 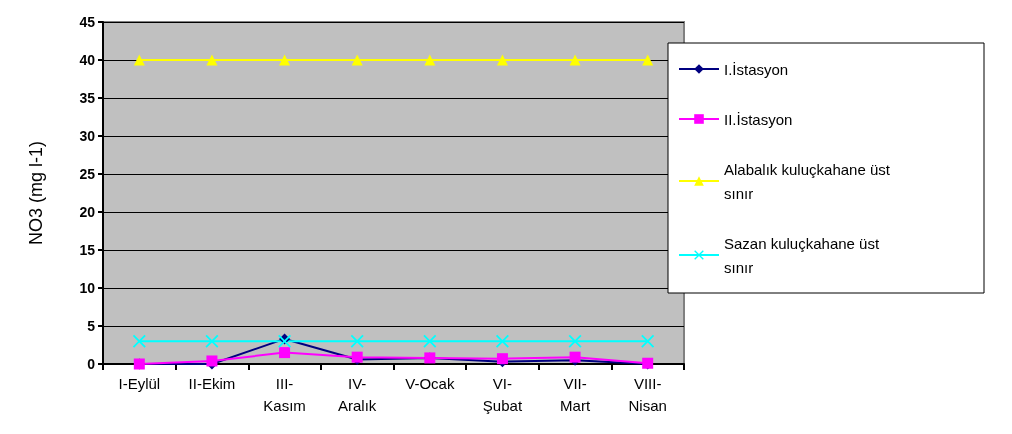 What do you see at coordinates (91, 364) in the screenshot?
I see `y-tick-label: 0` at bounding box center [91, 364].